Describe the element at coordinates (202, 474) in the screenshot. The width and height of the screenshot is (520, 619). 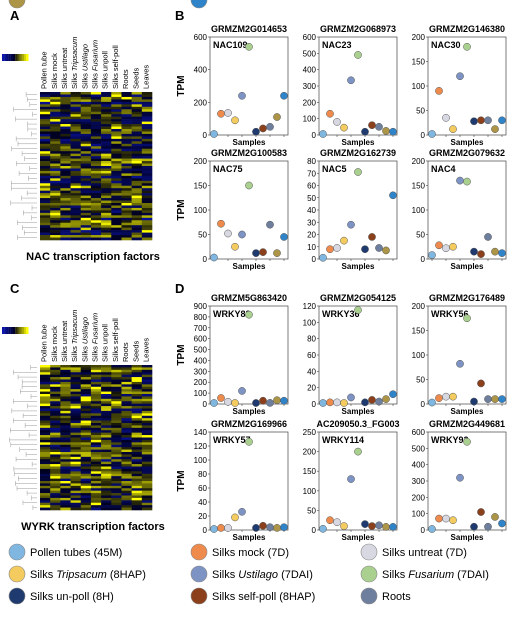
I see `y-tick-label: 80` at that location.